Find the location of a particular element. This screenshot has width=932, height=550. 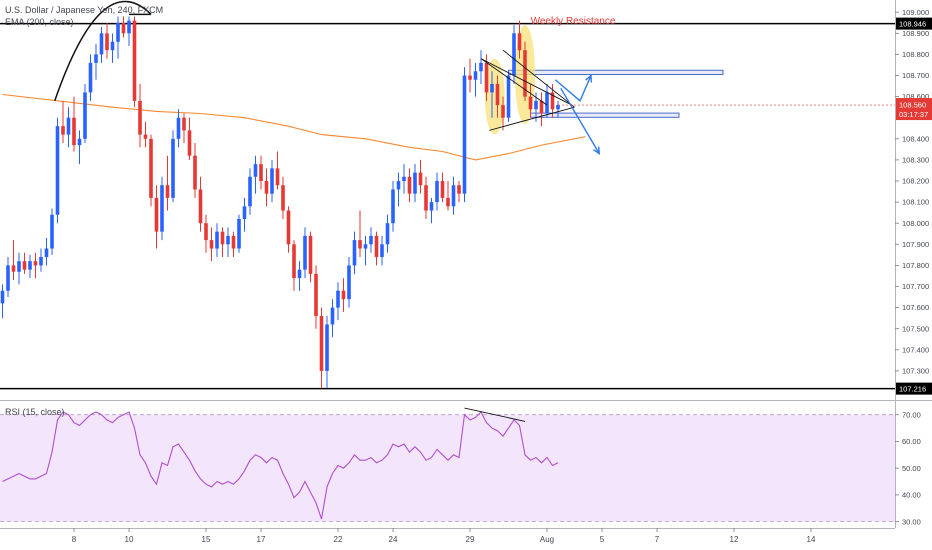

ema-200-line is located at coordinates (294, 127).